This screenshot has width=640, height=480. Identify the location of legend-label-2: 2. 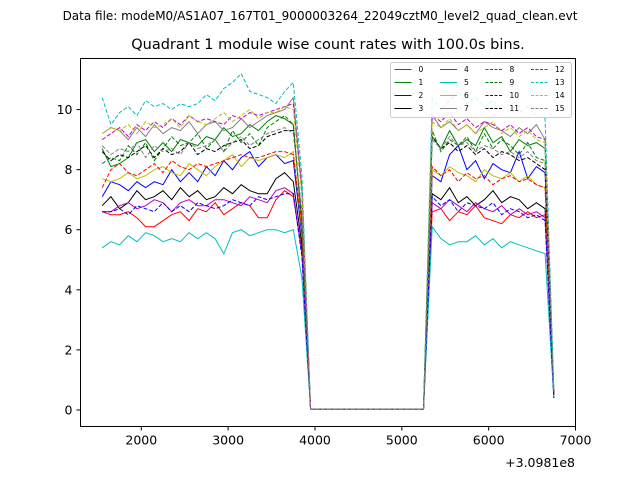
(421, 95).